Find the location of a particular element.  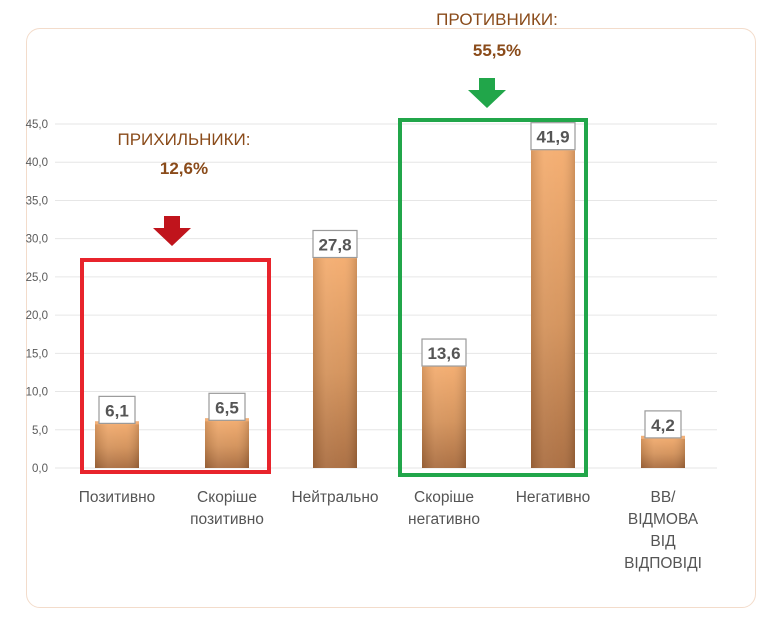

y-tick-label: 35,0 is located at coordinates (37, 201).